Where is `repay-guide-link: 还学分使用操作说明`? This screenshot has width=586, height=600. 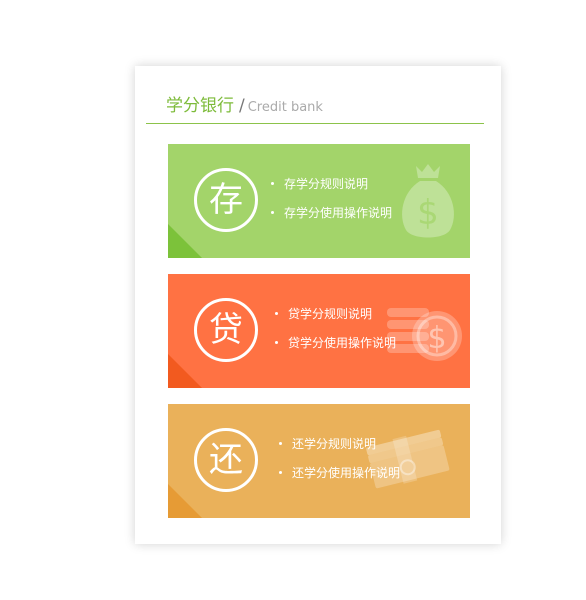
repay-guide-link: 还学分使用操作说明 is located at coordinates (339, 473).